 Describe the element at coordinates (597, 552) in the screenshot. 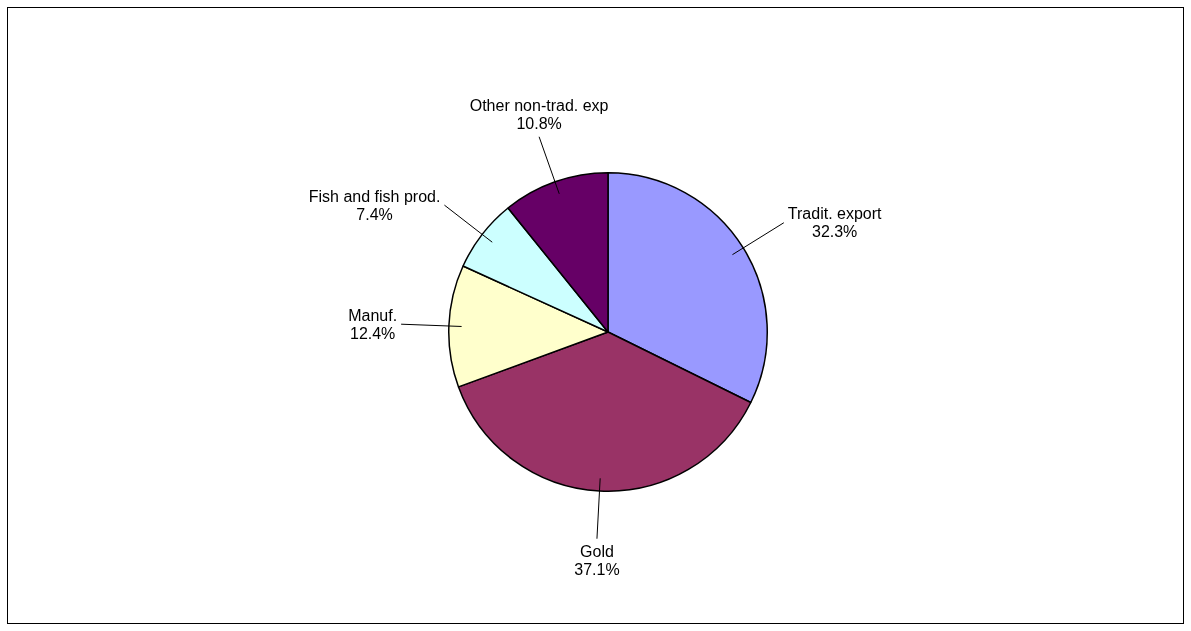

I see `slice-label: Gold` at that location.